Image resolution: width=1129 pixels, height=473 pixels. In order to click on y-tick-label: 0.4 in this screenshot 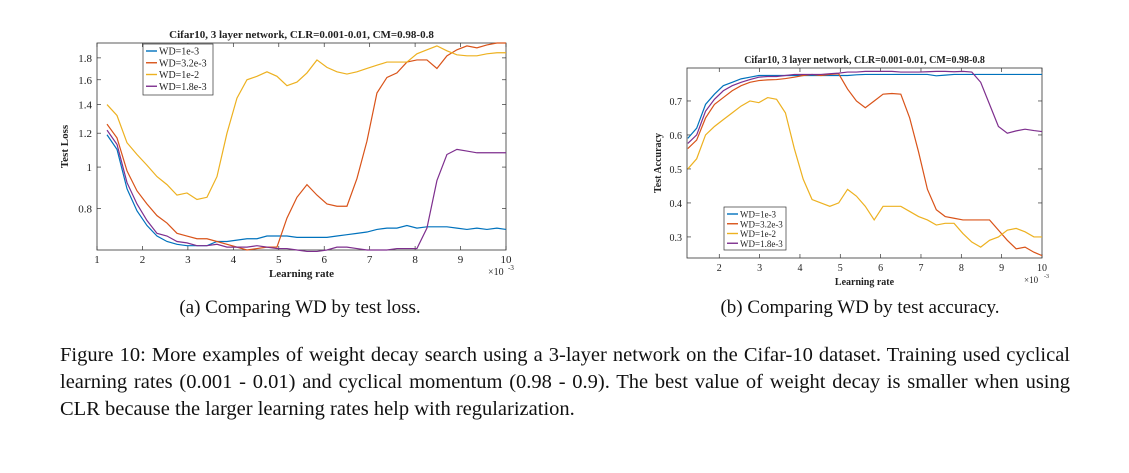, I will do `click(676, 204)`.